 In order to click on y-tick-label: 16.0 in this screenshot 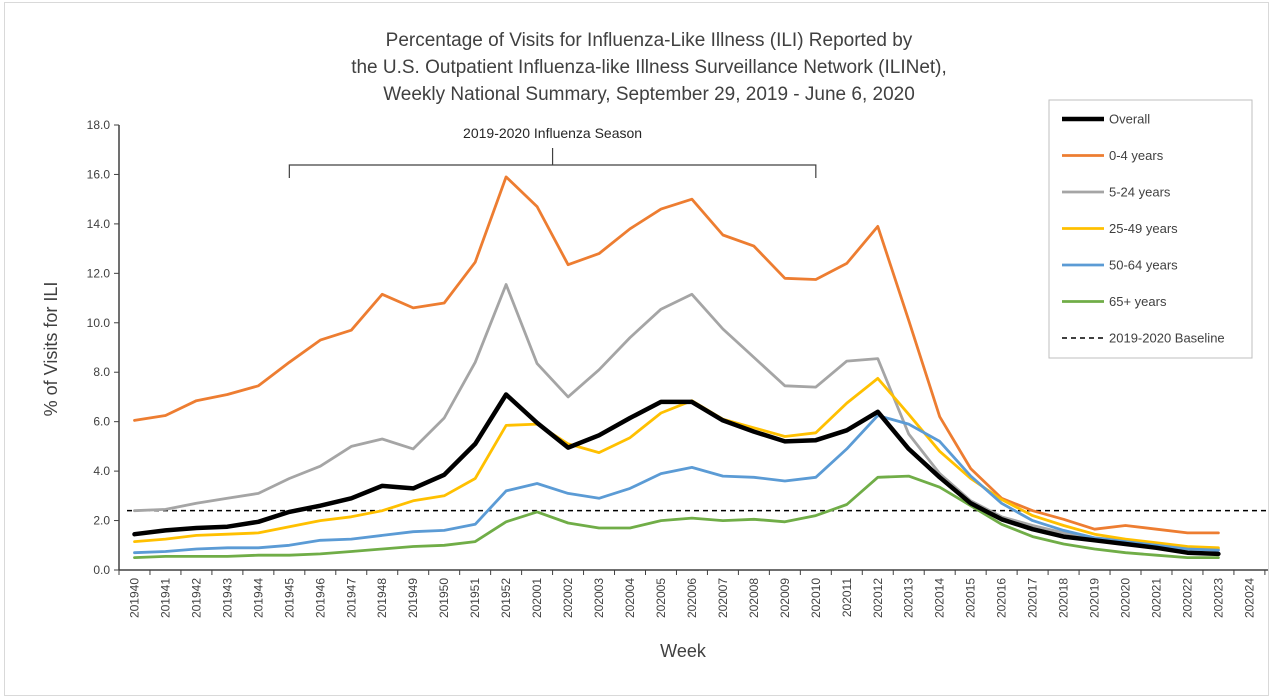, I will do `click(99, 174)`.